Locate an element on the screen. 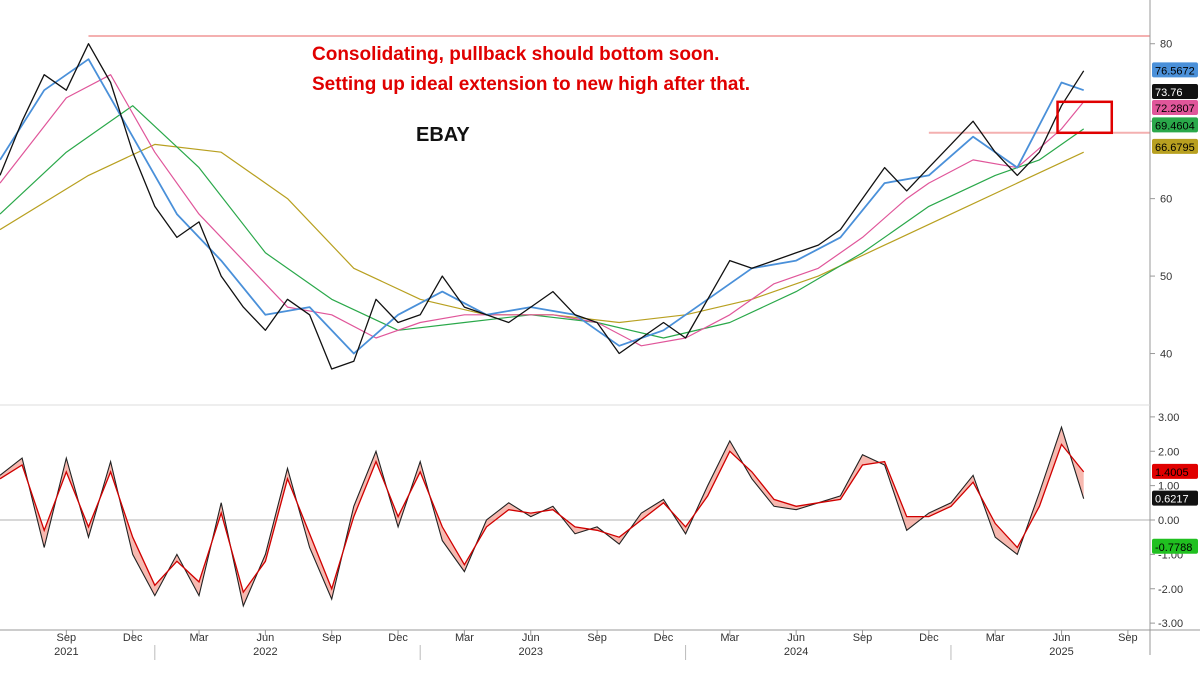 The height and width of the screenshot is (675, 1200). price-ytick-label: 40 is located at coordinates (1166, 355).